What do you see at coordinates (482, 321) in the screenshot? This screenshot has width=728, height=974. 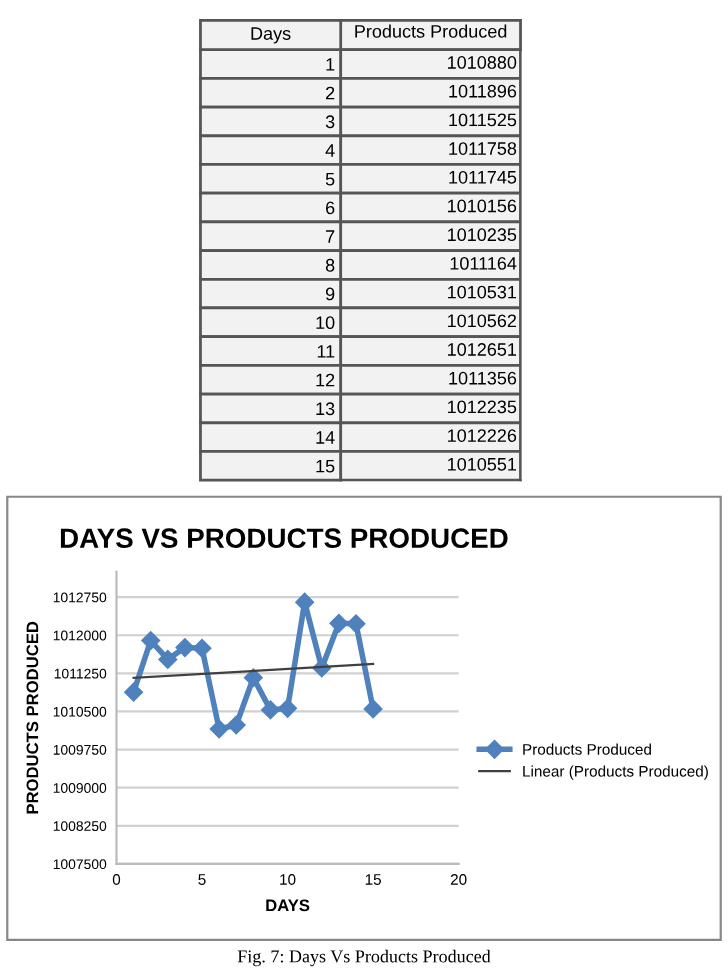 I see `data-label: 1010562` at bounding box center [482, 321].